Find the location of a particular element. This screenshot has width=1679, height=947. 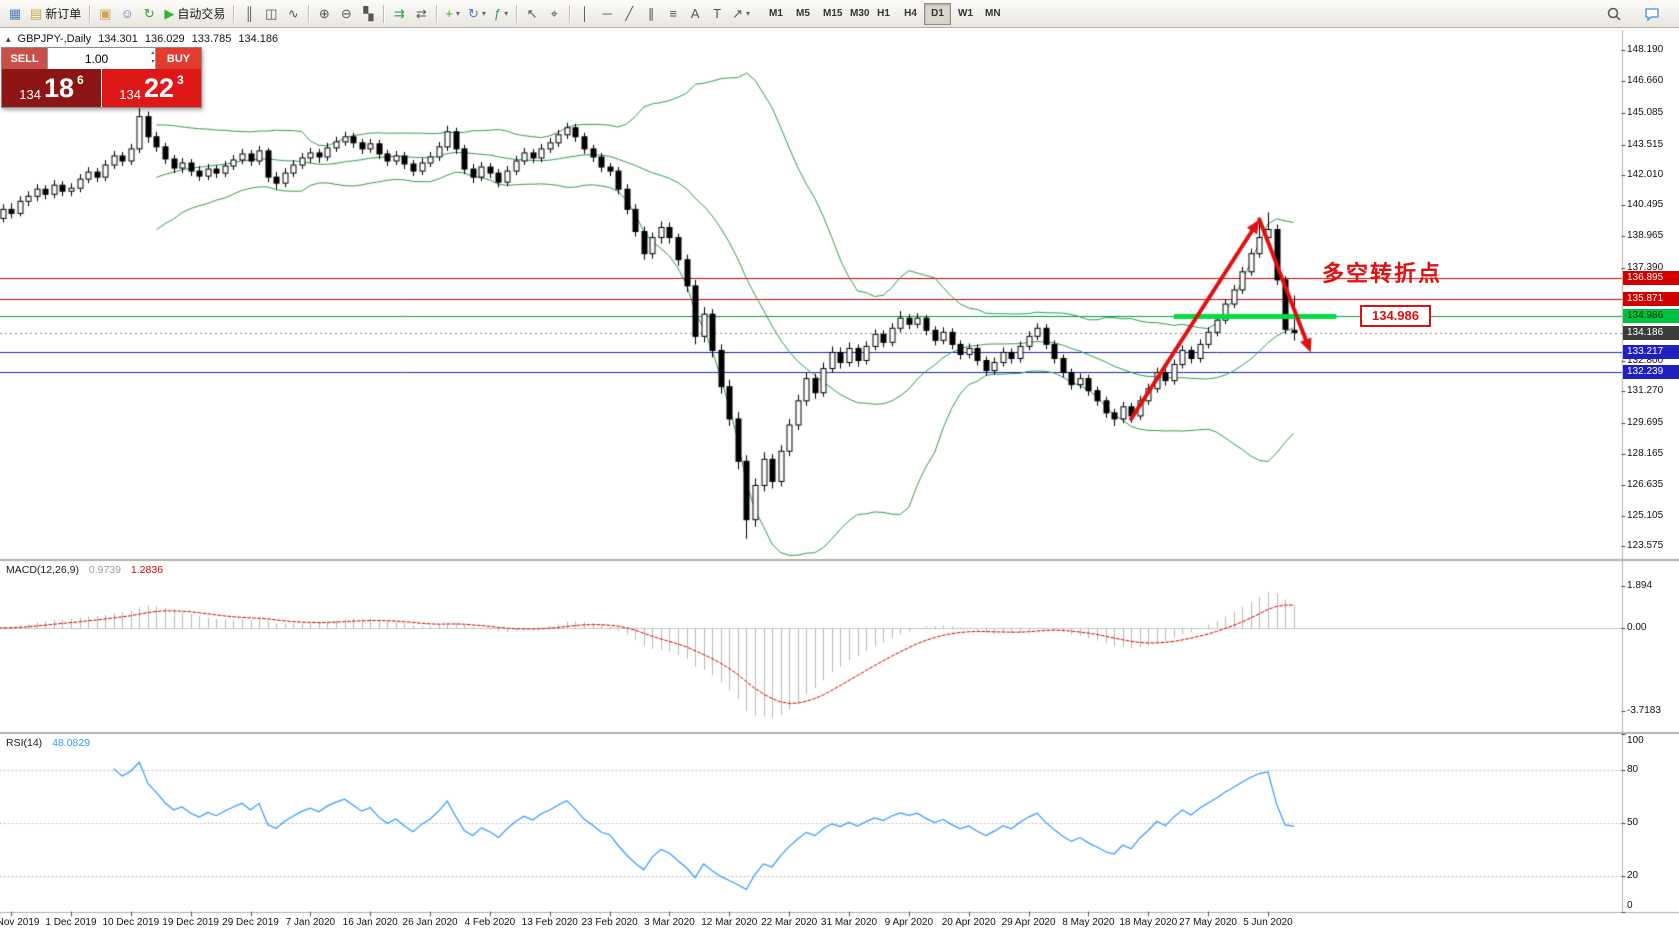

indicators-button: ƒ ▾ is located at coordinates (501, 14).